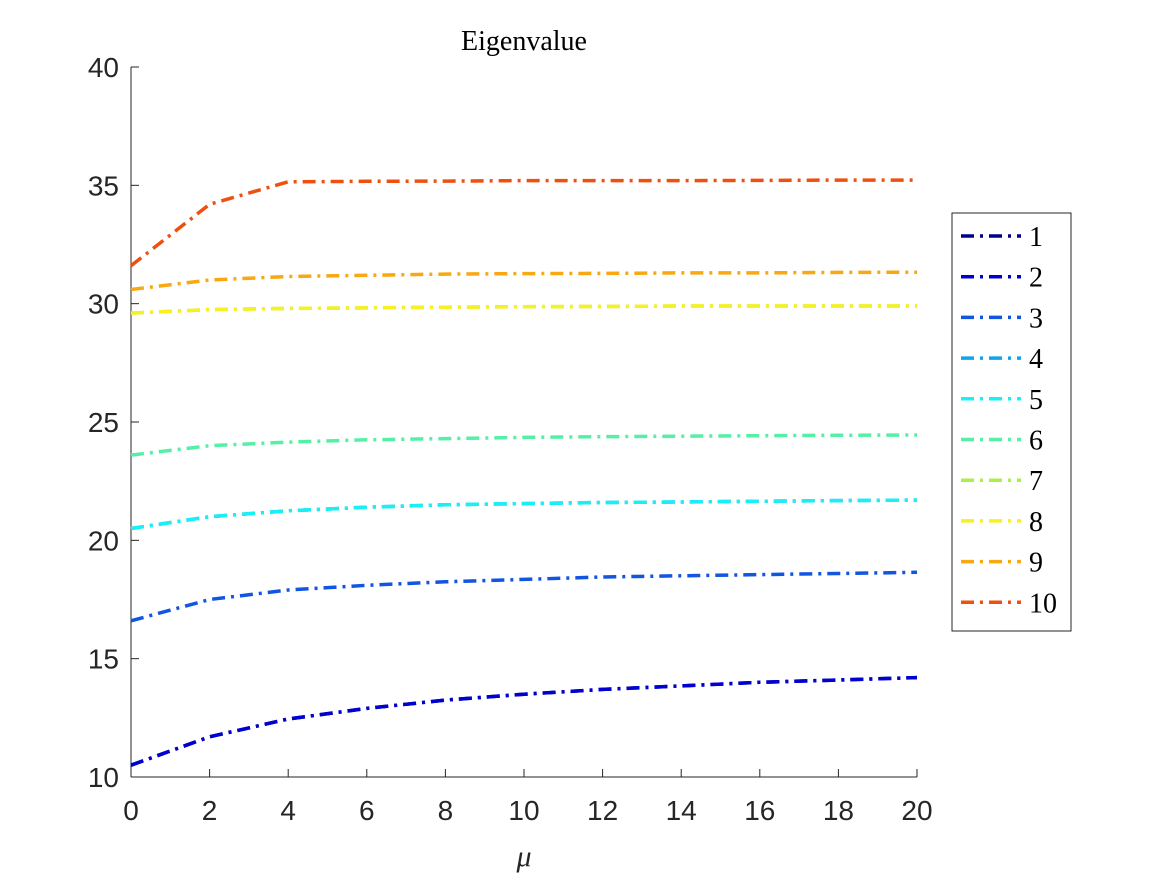  Describe the element at coordinates (103, 422) in the screenshot. I see `y-tick-label: 25` at that location.